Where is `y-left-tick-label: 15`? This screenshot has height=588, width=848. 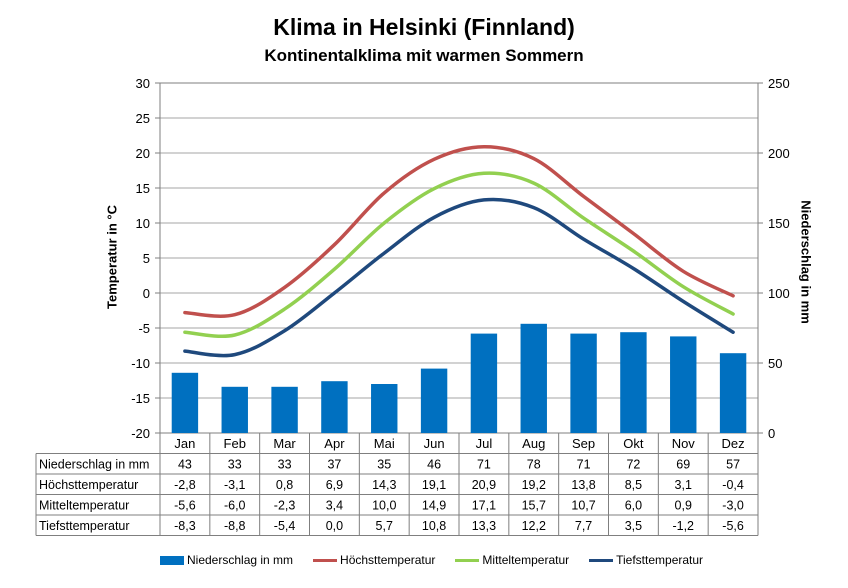 y-left-tick-label: 15 is located at coordinates (143, 188).